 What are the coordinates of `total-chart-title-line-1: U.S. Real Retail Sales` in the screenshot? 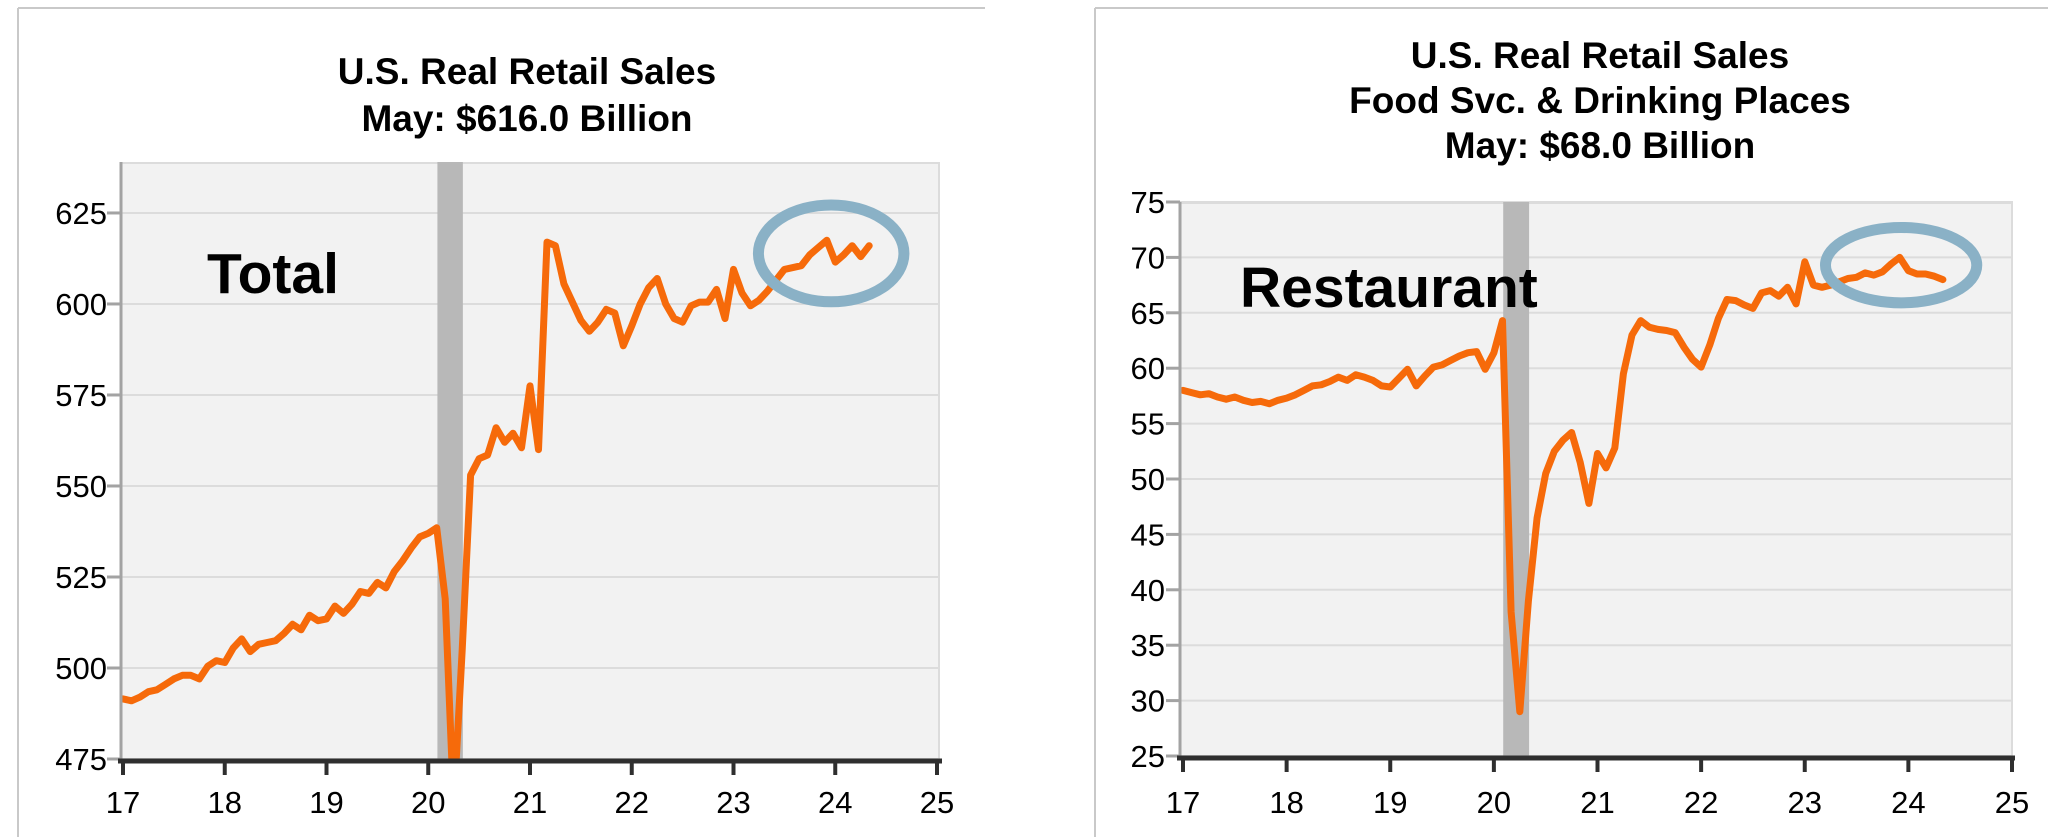 It's located at (527, 71).